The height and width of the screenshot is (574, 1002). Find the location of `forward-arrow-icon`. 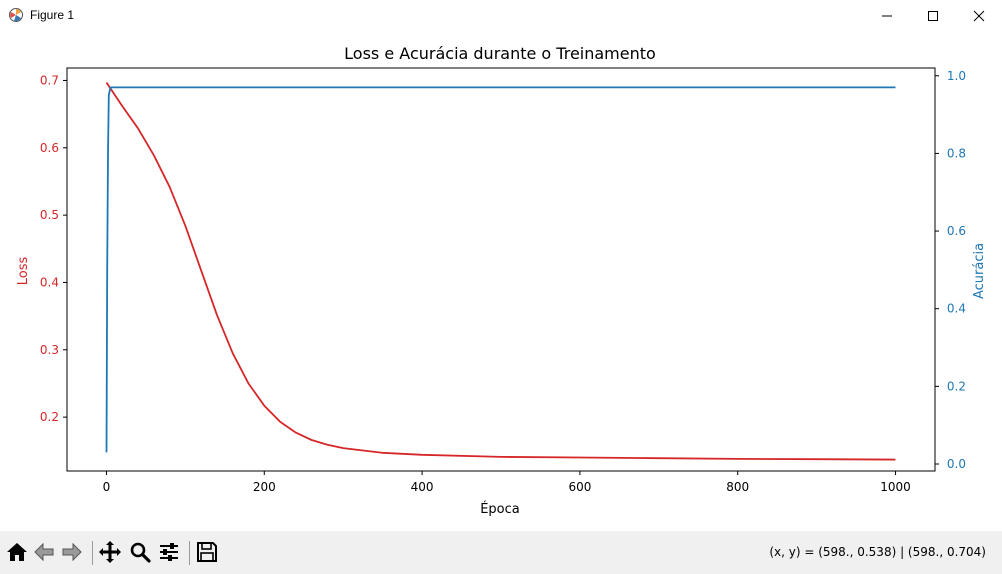

forward-arrow-icon is located at coordinates (72, 552).